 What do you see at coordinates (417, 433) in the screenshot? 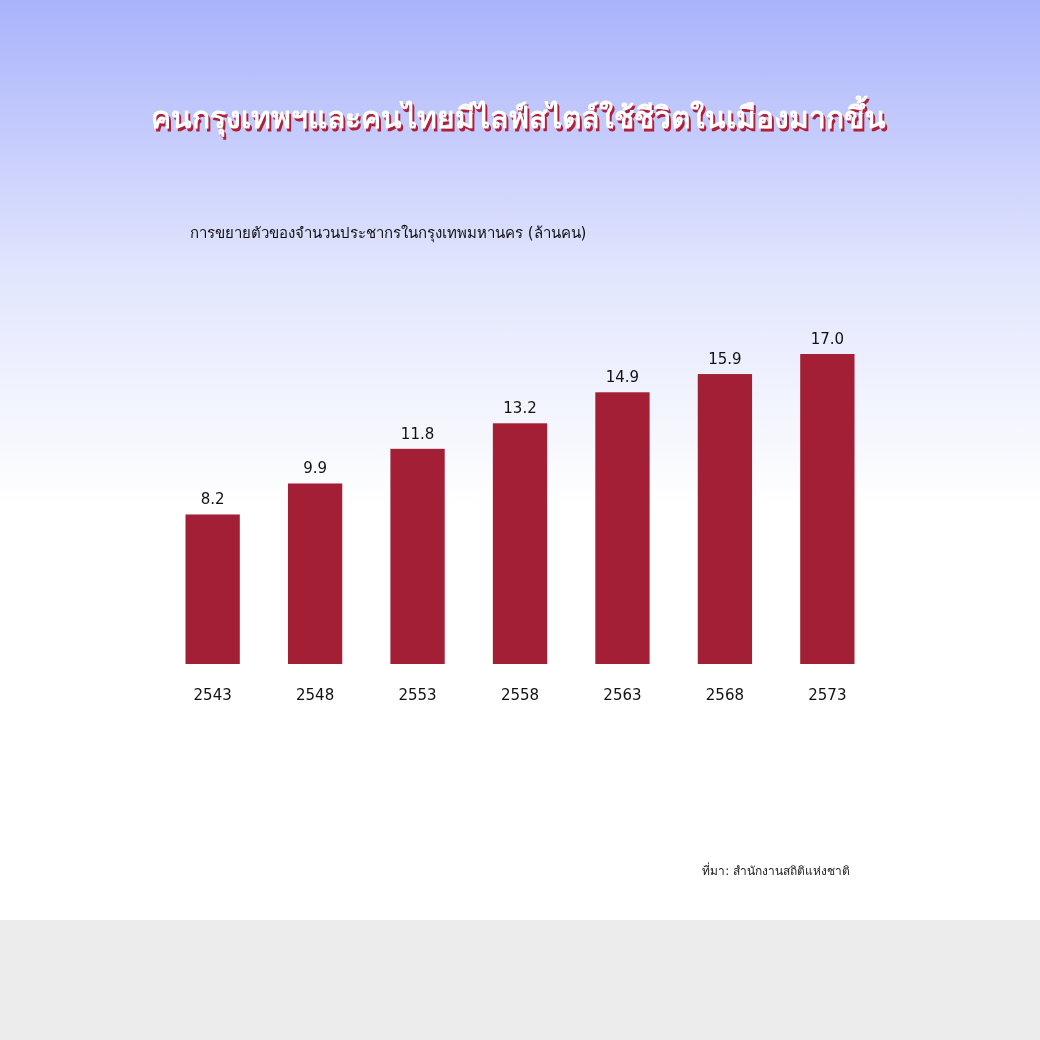
I see `data-label: 11.8` at bounding box center [417, 433].